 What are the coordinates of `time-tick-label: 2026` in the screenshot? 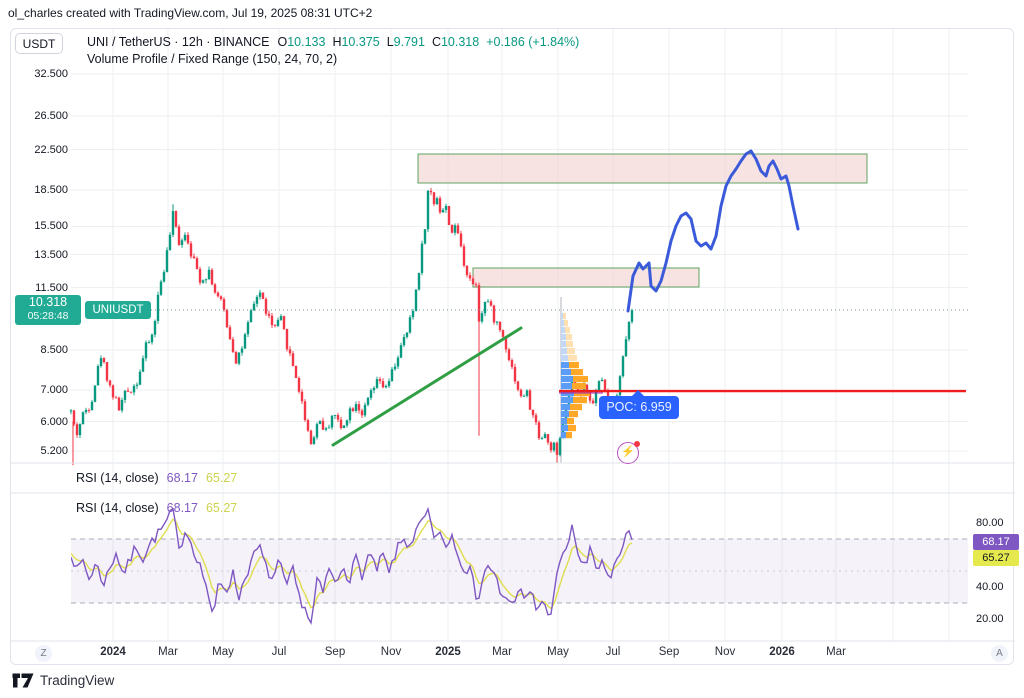 It's located at (782, 652).